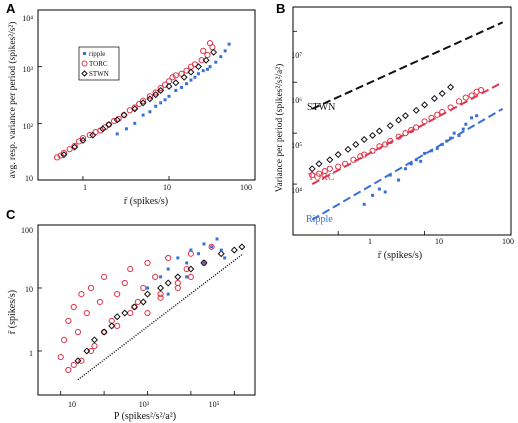  Describe the element at coordinates (28, 69) in the screenshot. I see `panel-a-ytick-1000: 10³` at that location.